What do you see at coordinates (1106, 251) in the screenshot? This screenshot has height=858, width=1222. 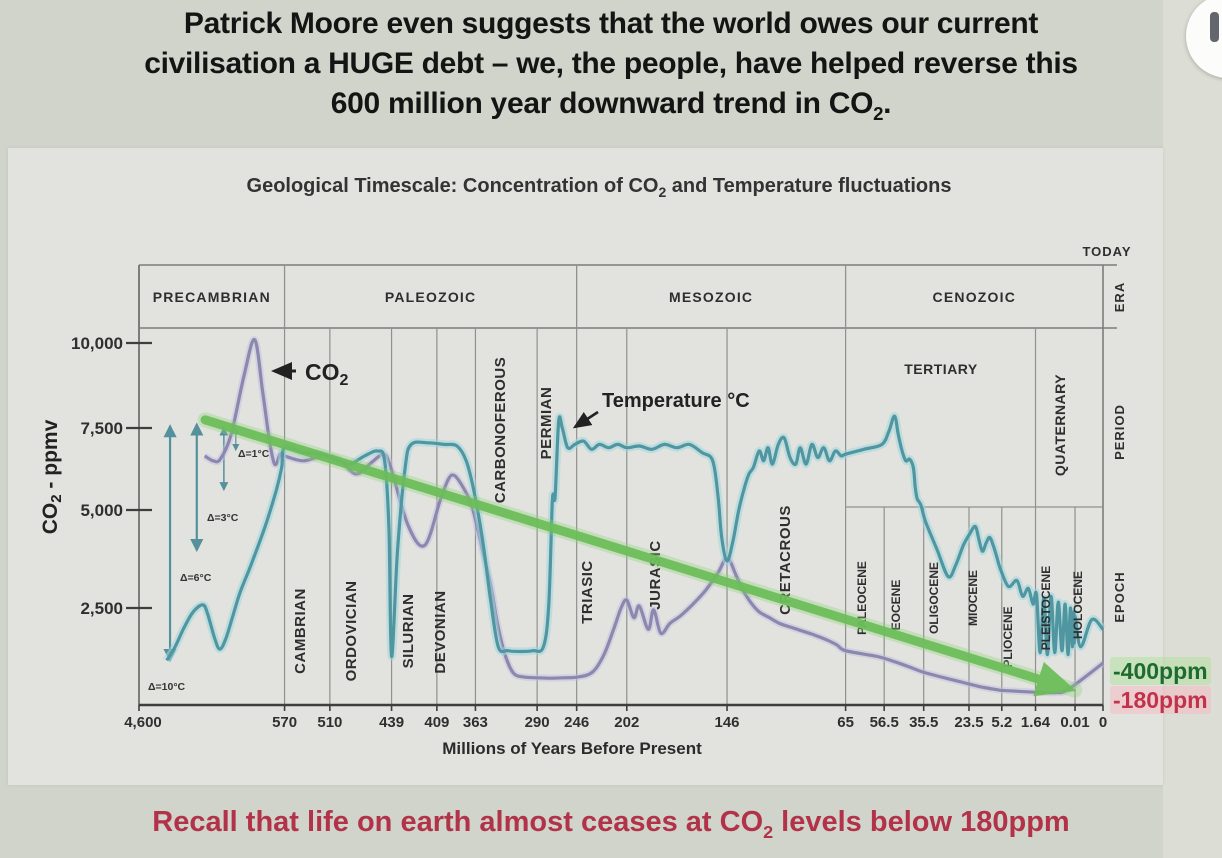 I see `today-label: TODAY` at bounding box center [1106, 251].